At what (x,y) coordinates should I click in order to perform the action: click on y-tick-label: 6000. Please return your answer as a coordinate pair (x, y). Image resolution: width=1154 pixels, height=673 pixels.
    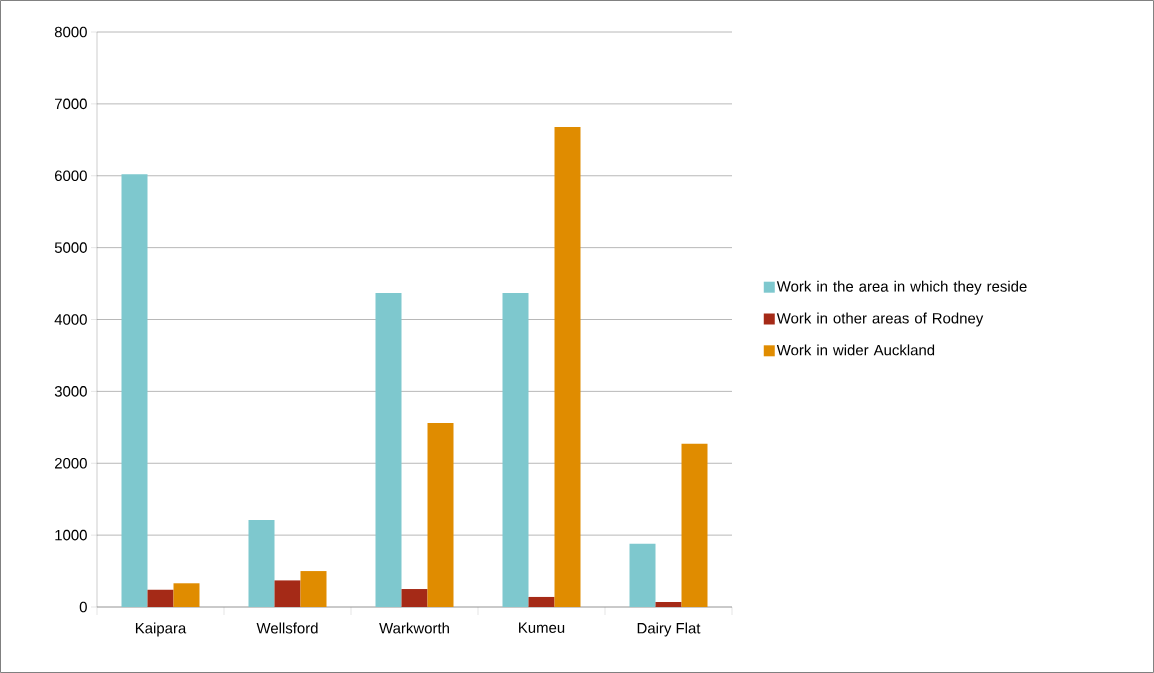
    Looking at the image, I should click on (71, 176).